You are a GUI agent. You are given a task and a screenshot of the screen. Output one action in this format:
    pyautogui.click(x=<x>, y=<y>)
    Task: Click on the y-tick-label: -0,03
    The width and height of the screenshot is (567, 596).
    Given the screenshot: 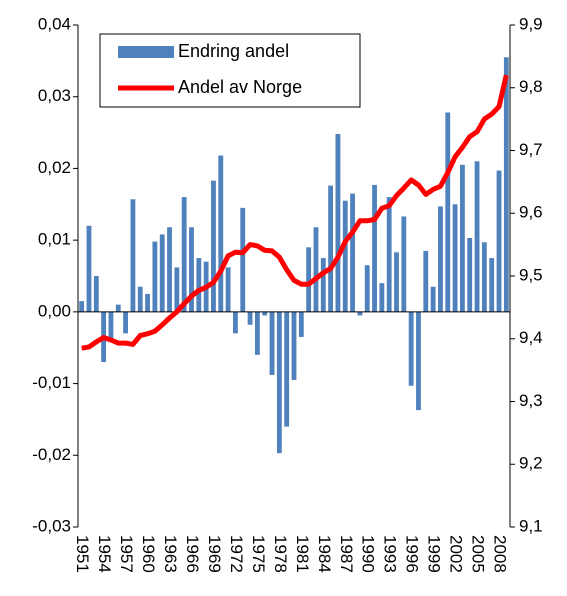 What is the action you would take?
    pyautogui.click(x=51, y=525)
    